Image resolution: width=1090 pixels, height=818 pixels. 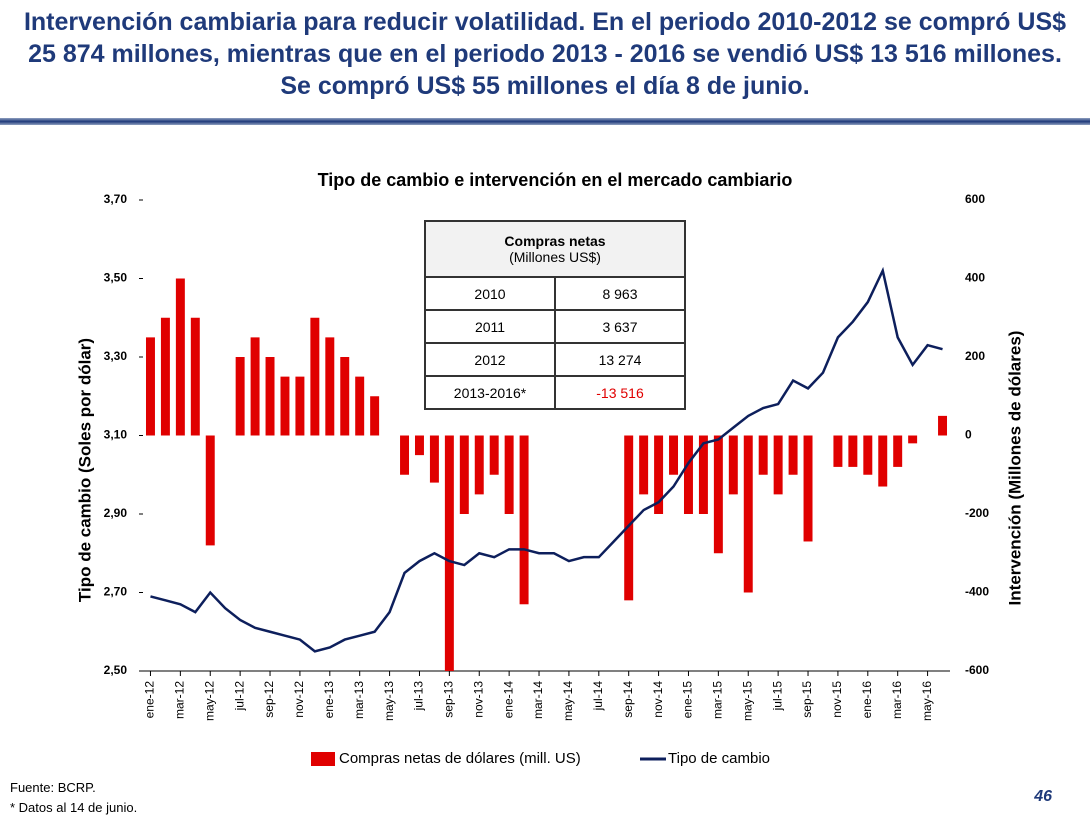 What do you see at coordinates (658, 699) in the screenshot?
I see `x-tick-label: nov-14` at bounding box center [658, 699].